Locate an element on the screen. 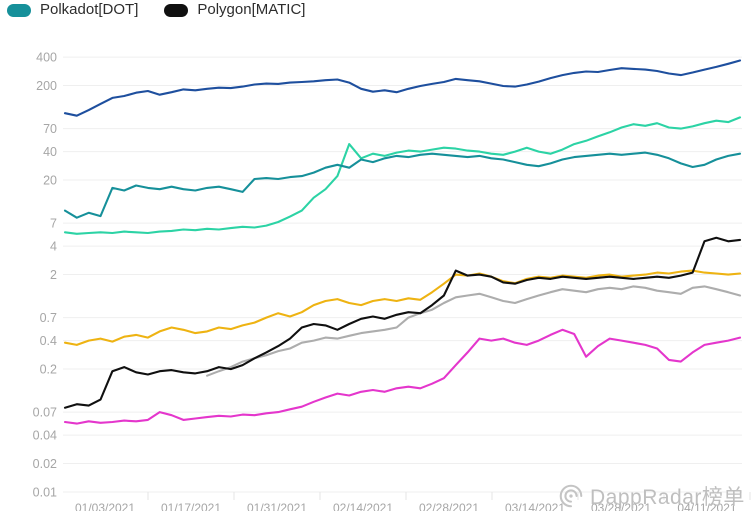  polygon-legend-label: Polygon[MATIC] is located at coordinates (251, 9).